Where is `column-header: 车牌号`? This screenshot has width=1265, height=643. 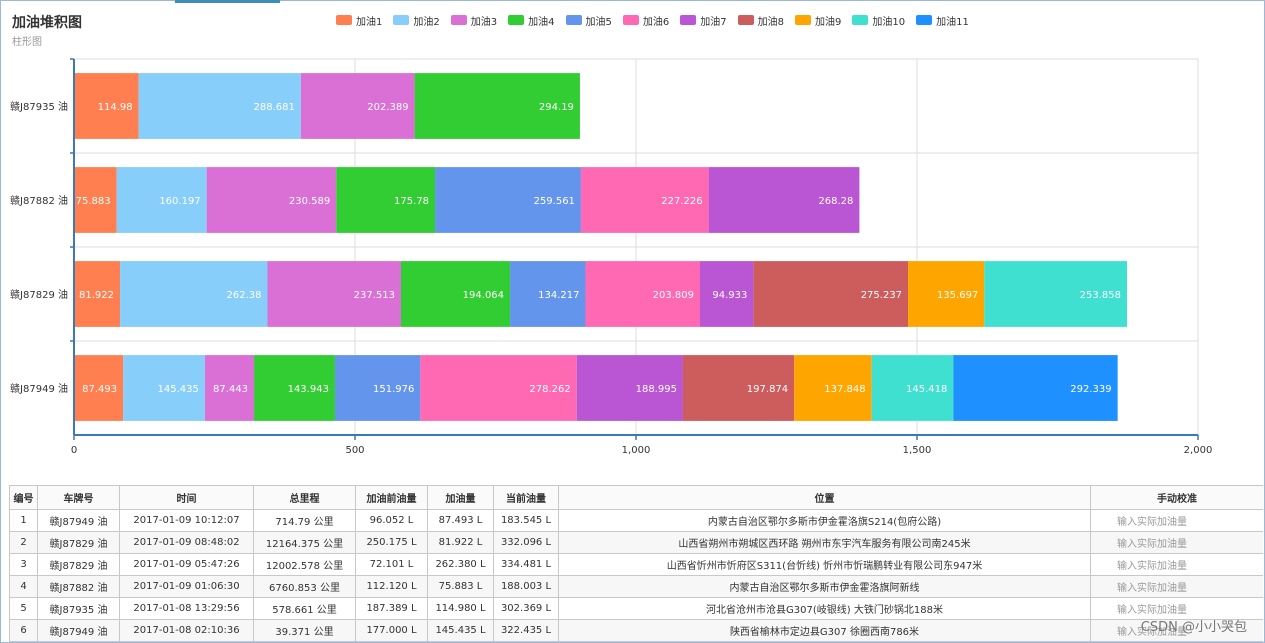
column-header: 车牌号 is located at coordinates (78, 497).